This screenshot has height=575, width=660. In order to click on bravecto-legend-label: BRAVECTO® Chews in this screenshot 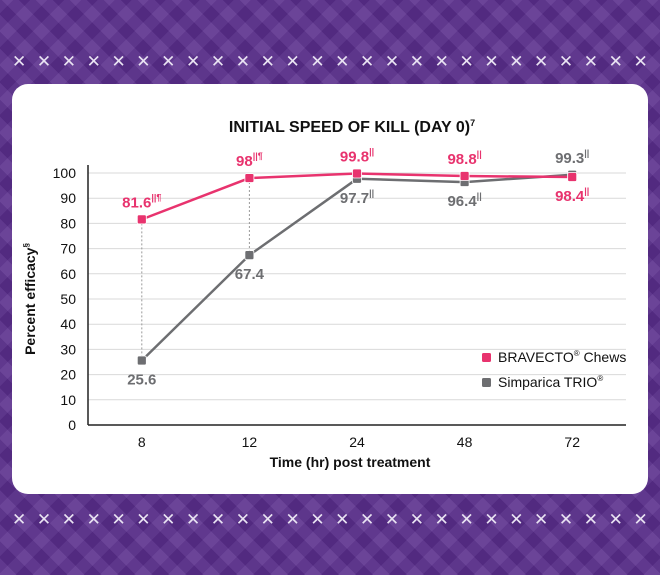, I will do `click(562, 357)`.